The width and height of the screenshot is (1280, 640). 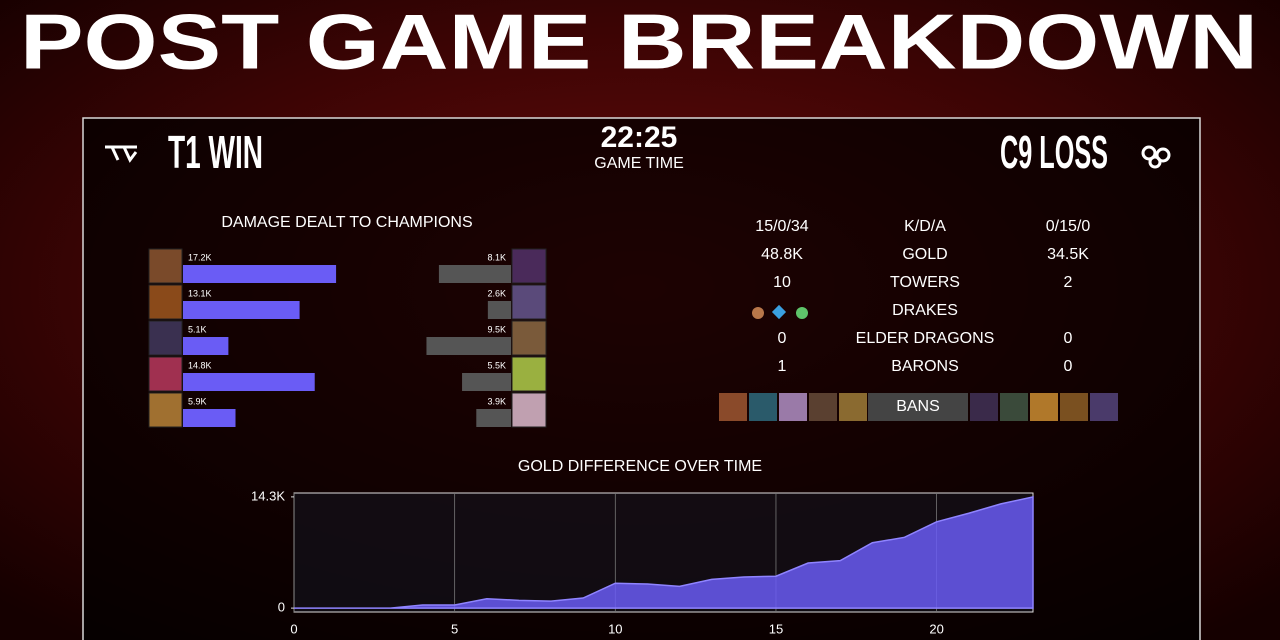 What do you see at coordinates (782, 366) in the screenshot?
I see `stat-left: 1` at bounding box center [782, 366].